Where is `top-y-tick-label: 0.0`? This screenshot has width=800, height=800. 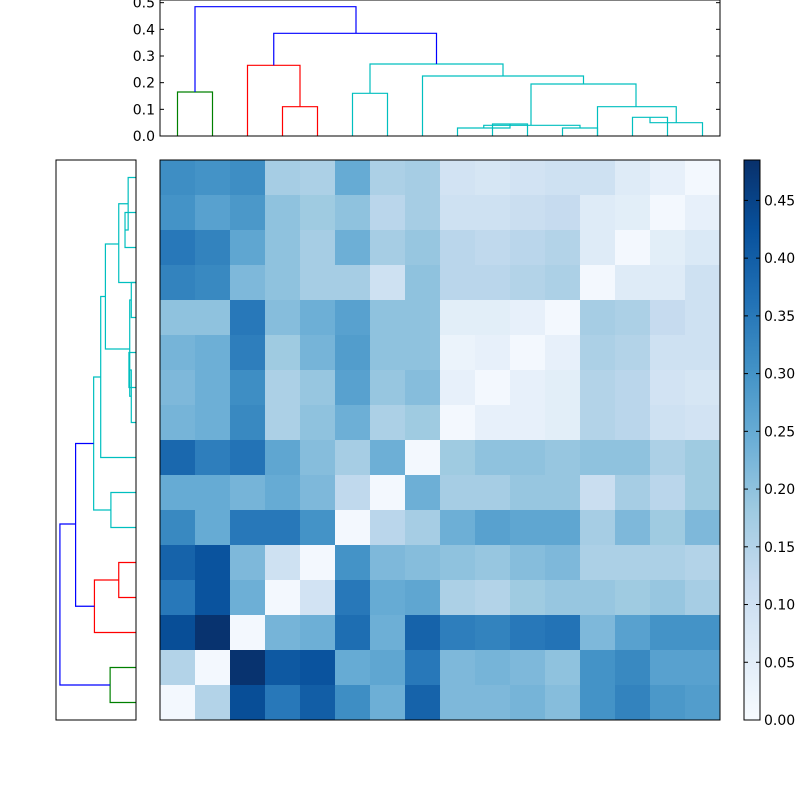
top-y-tick-label: 0.0 is located at coordinates (144, 137).